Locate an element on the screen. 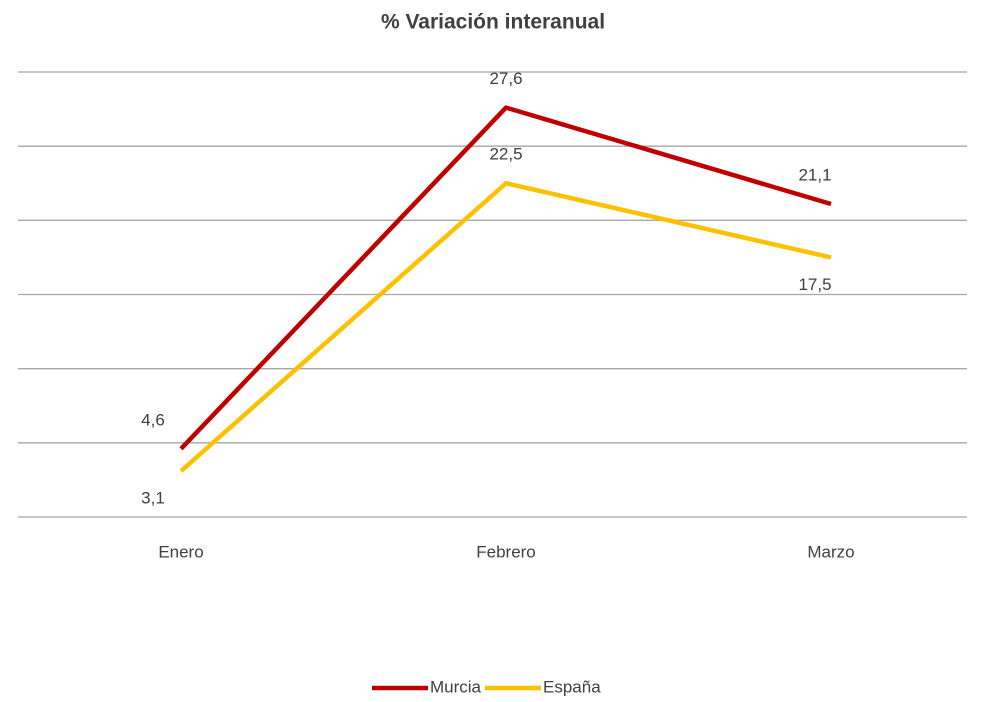 The image size is (987, 702). legend-label: Murcia is located at coordinates (456, 686).